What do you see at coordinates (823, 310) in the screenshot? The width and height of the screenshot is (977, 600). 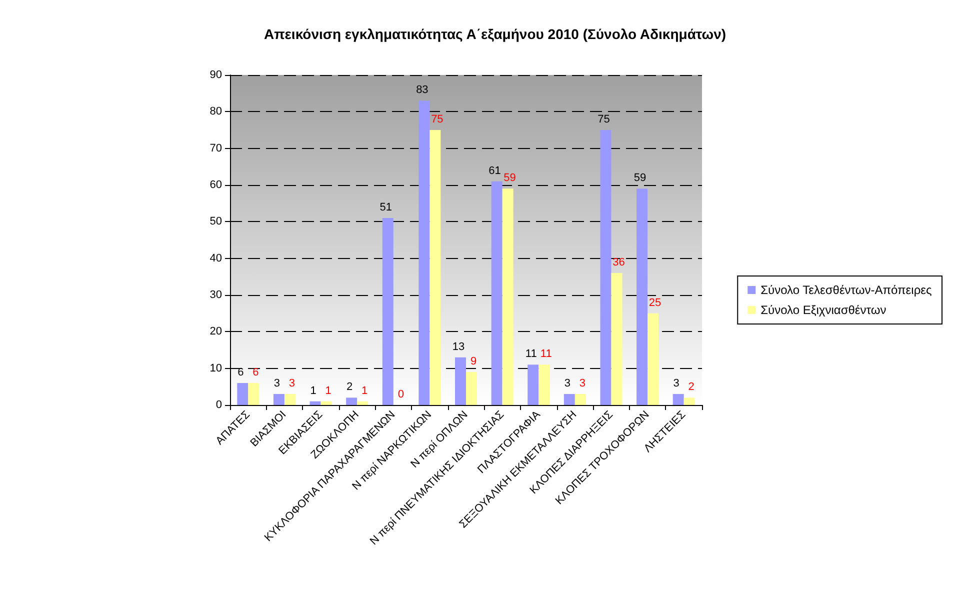 I see `legend-label: Σύνολο Εξιχνιασθέντων` at bounding box center [823, 310].